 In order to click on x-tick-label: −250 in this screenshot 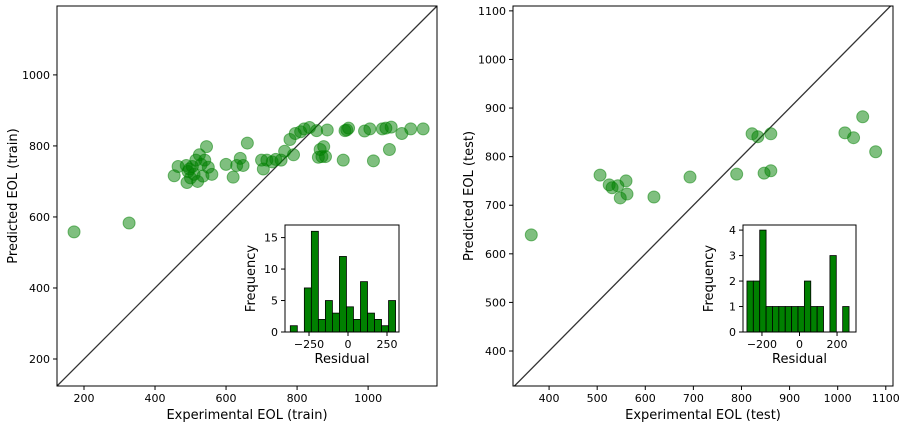, I will do `click(309, 344)`.